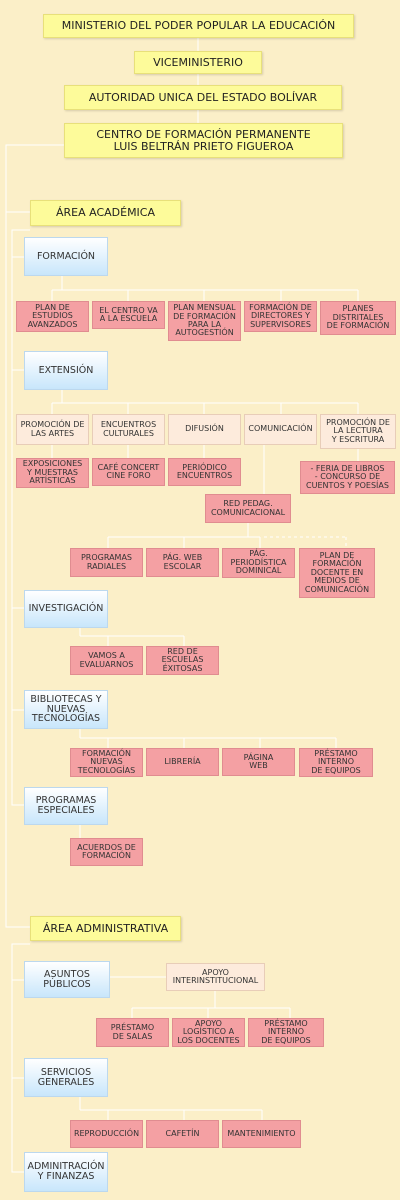 The image size is (400, 1200). Describe the element at coordinates (128, 472) in the screenshot. I see `extension-subitem: CAFÉ CONCERT CINE FORO` at that location.